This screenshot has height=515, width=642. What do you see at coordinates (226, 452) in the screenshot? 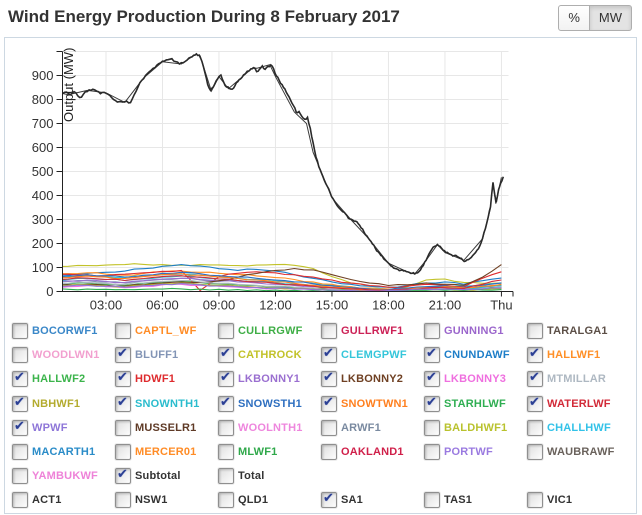
I see `farm-checkbox-MLWF1` at bounding box center [226, 452].